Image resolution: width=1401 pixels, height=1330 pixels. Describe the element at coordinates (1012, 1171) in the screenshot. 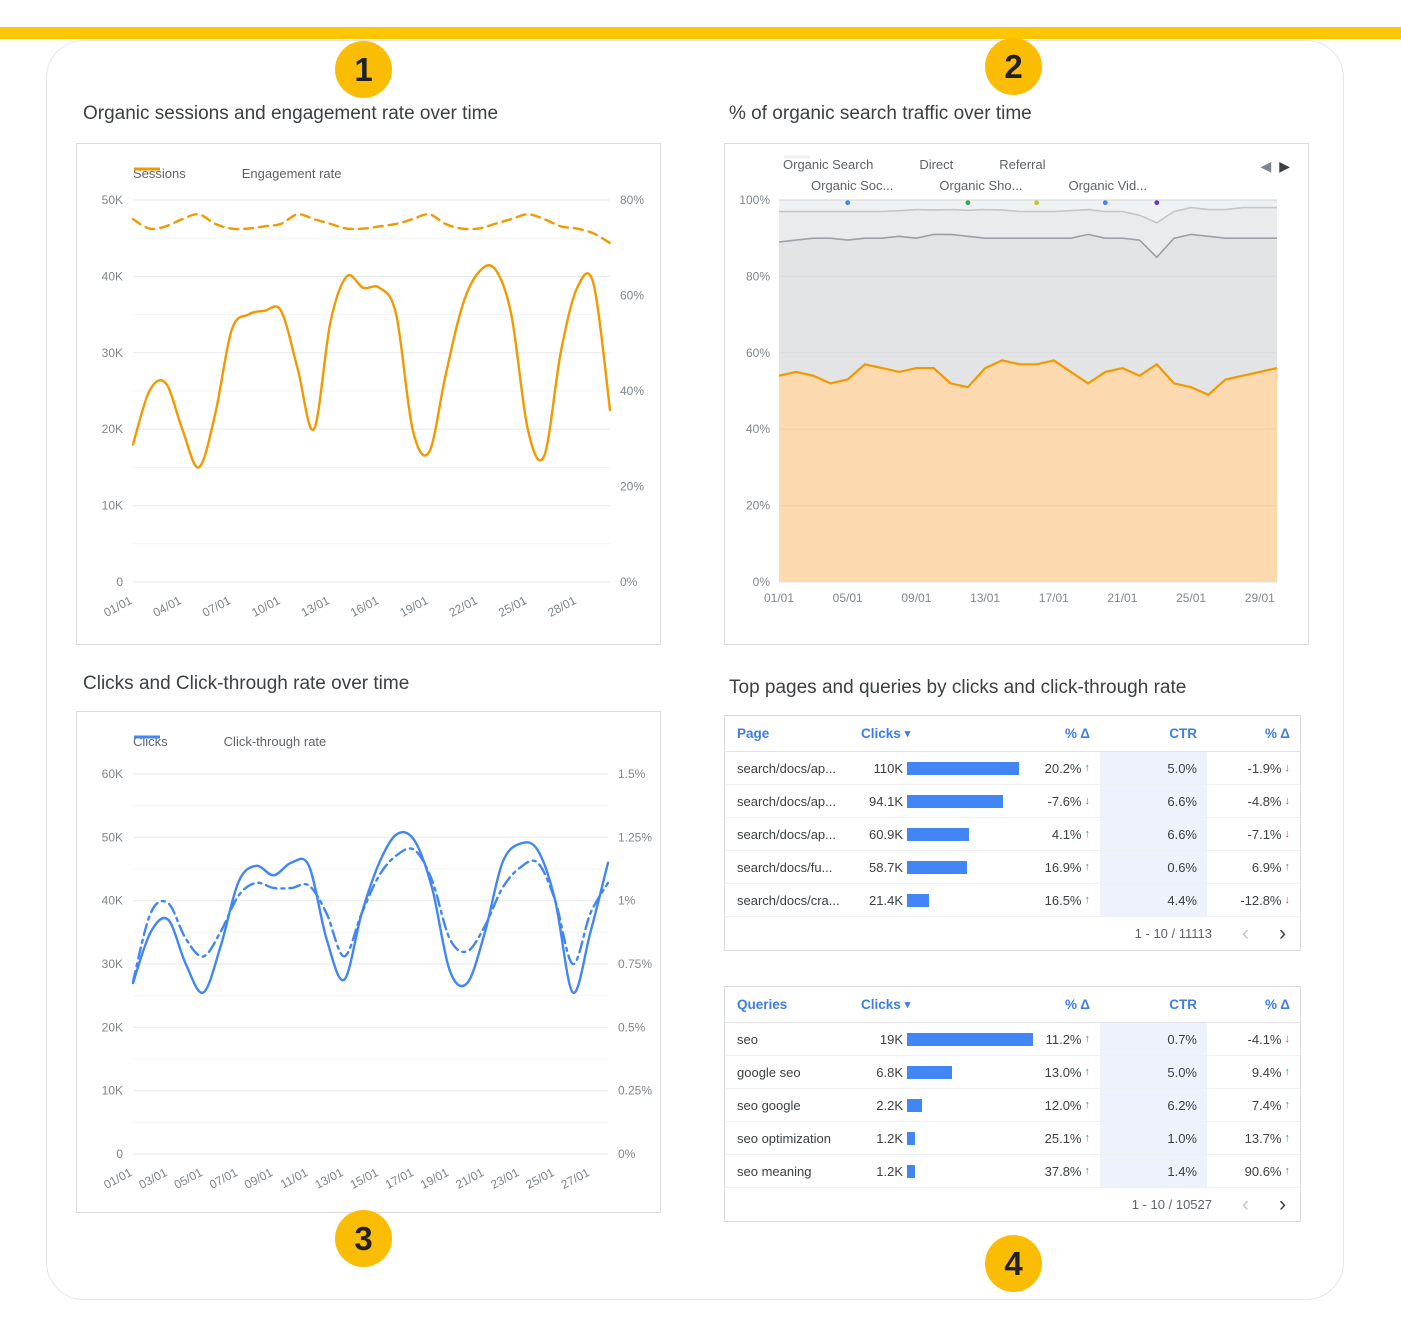

I see `table-row: seo meaning 1.2K 37.8% ↑ 1.4% 90.6% ↑` at that location.